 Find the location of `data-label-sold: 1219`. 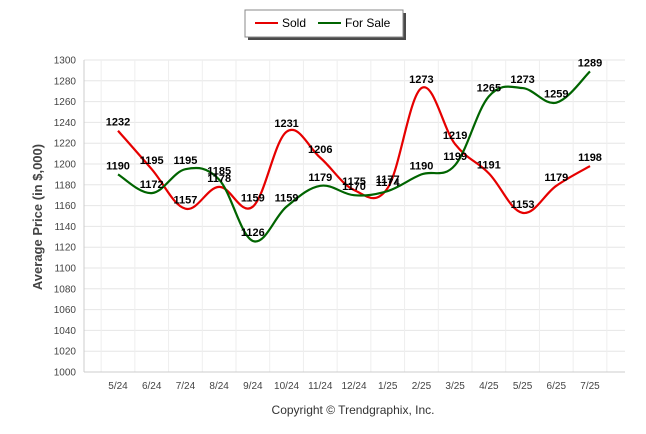

data-label-sold: 1219 is located at coordinates (455, 136).